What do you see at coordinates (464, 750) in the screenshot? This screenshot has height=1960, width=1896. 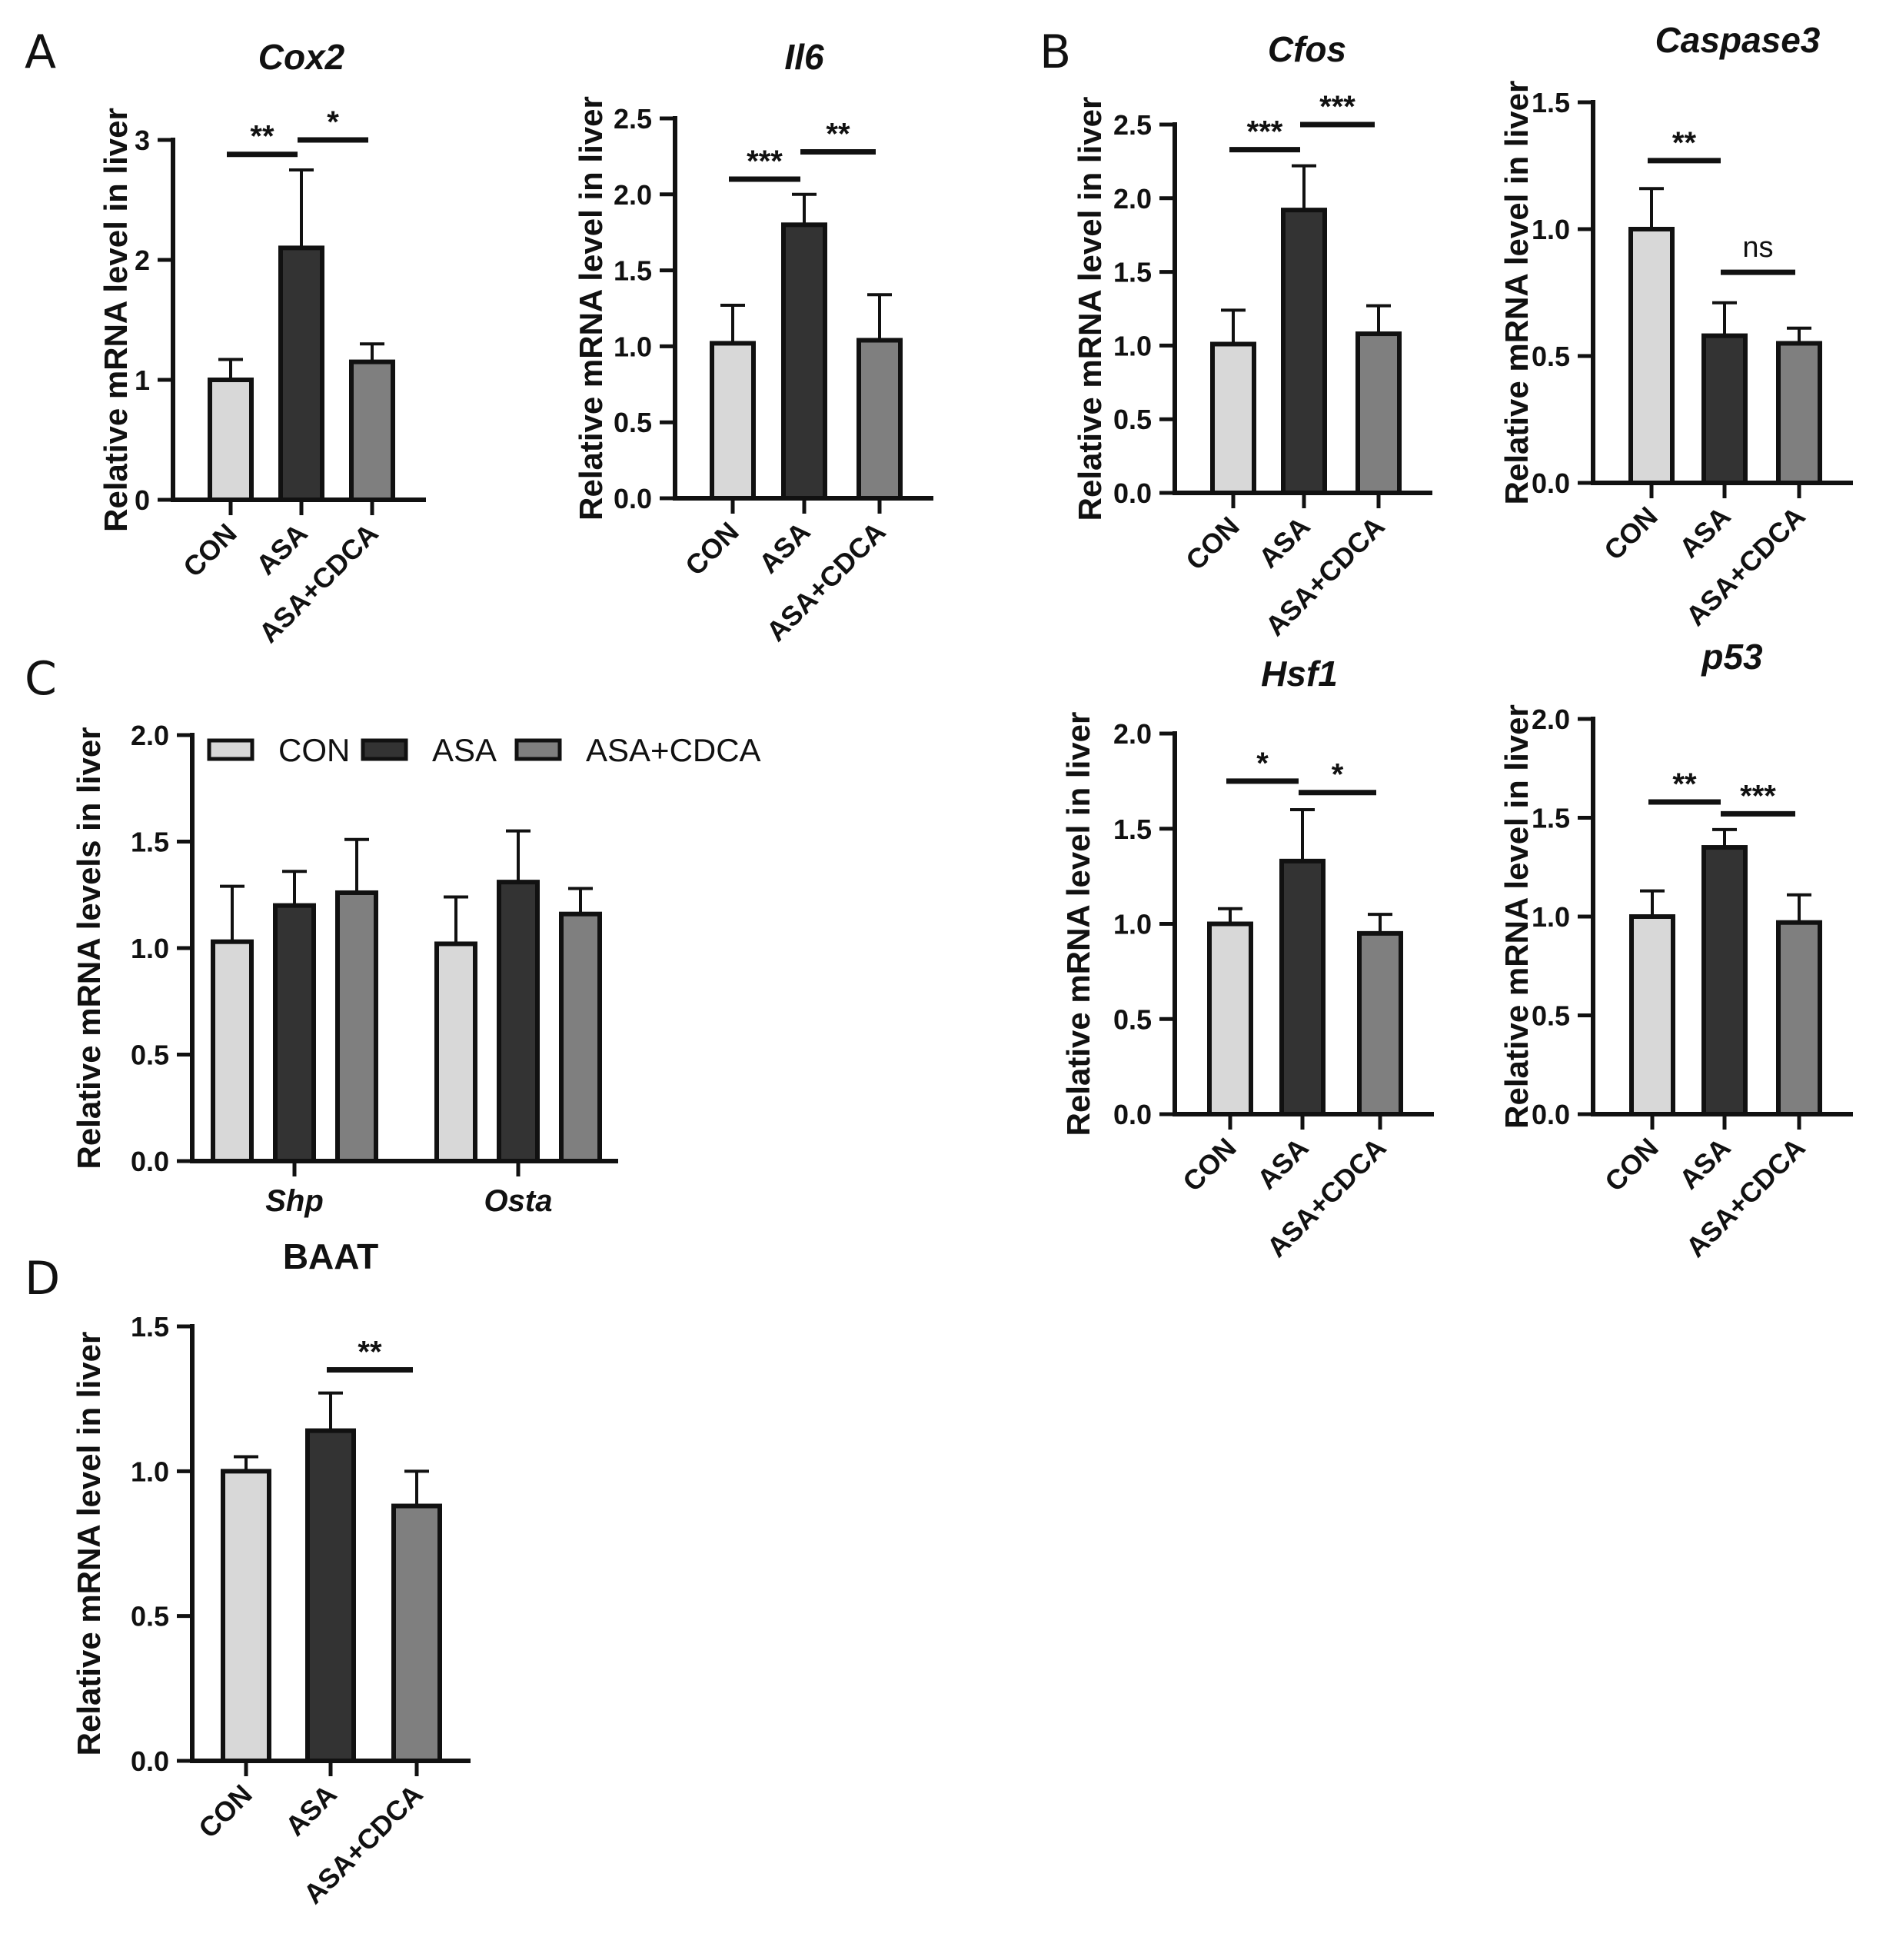 I see `legend-label: ASA` at bounding box center [464, 750].